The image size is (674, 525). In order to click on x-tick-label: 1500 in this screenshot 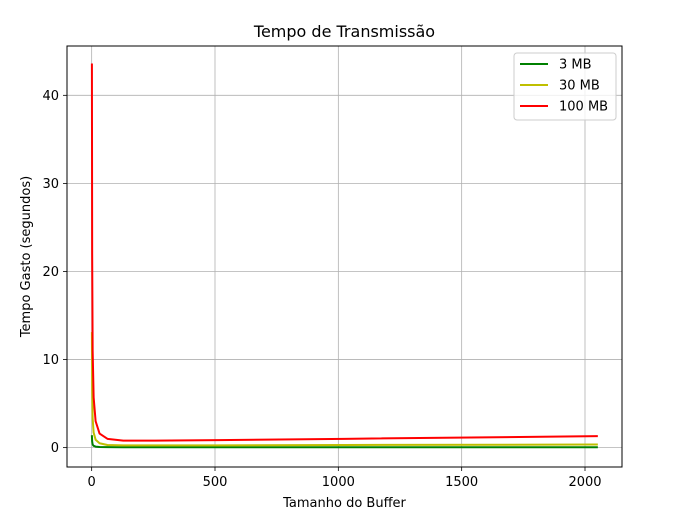, I will do `click(461, 482)`.